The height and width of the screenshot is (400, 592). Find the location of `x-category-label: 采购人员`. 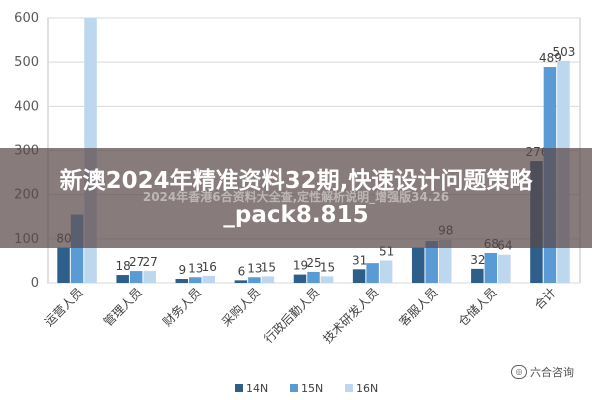

x-category-label: 采购人员 is located at coordinates (240, 307).